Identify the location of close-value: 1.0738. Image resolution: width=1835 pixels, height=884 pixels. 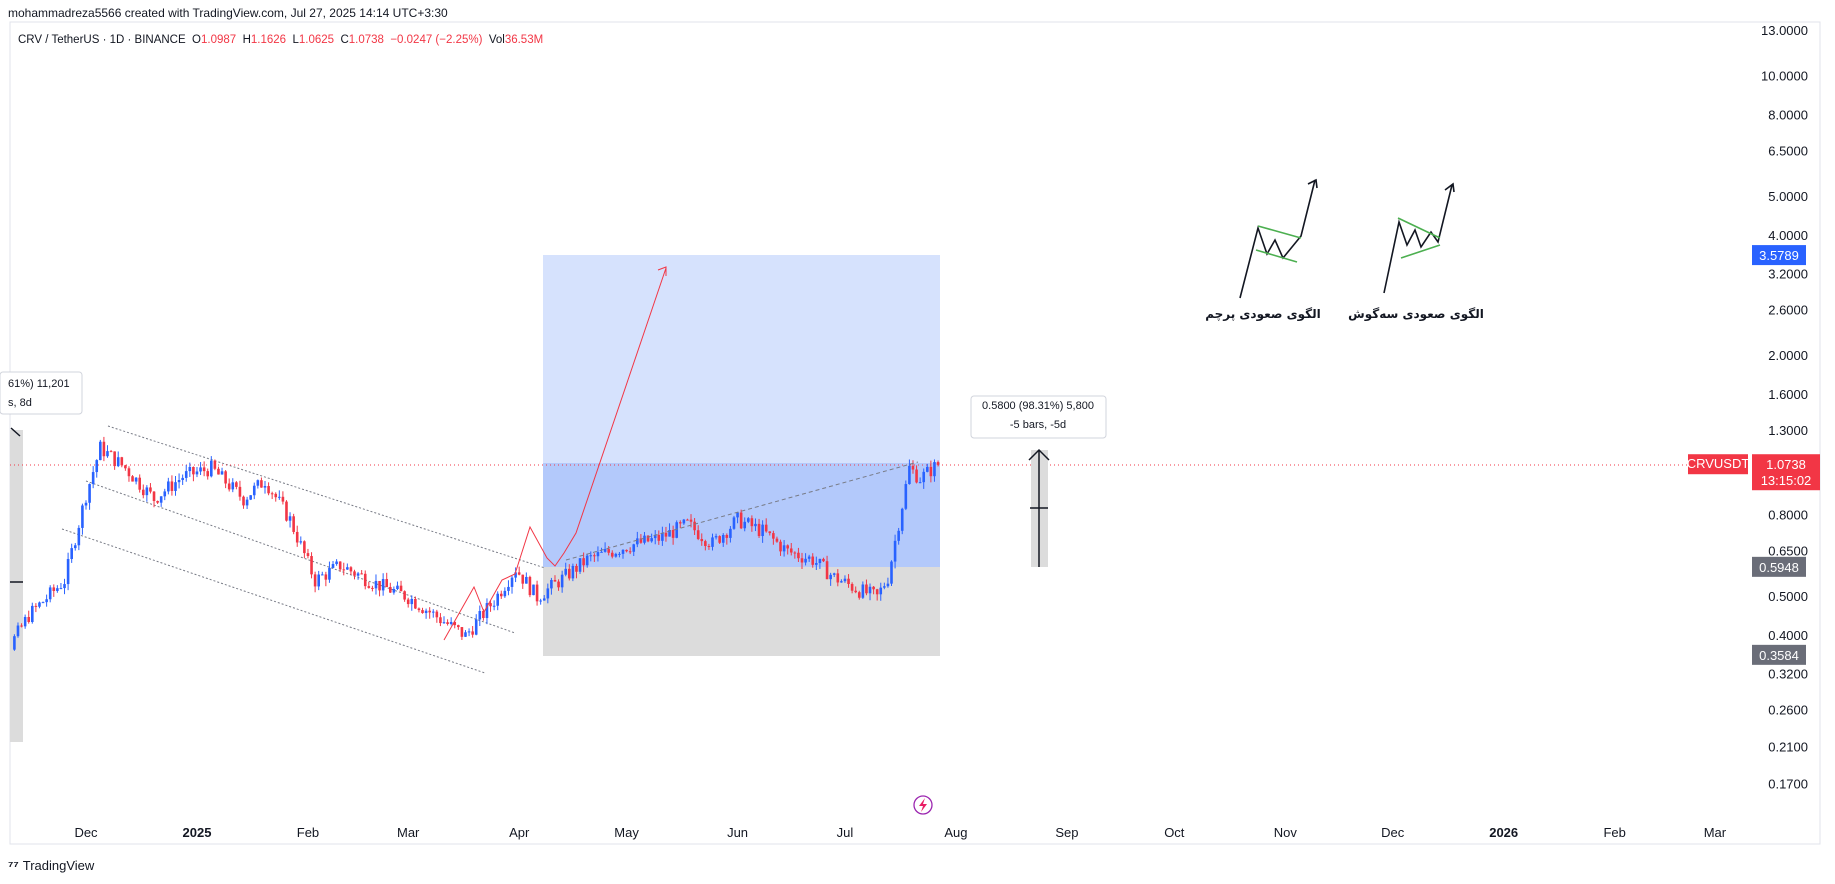
(366, 40).